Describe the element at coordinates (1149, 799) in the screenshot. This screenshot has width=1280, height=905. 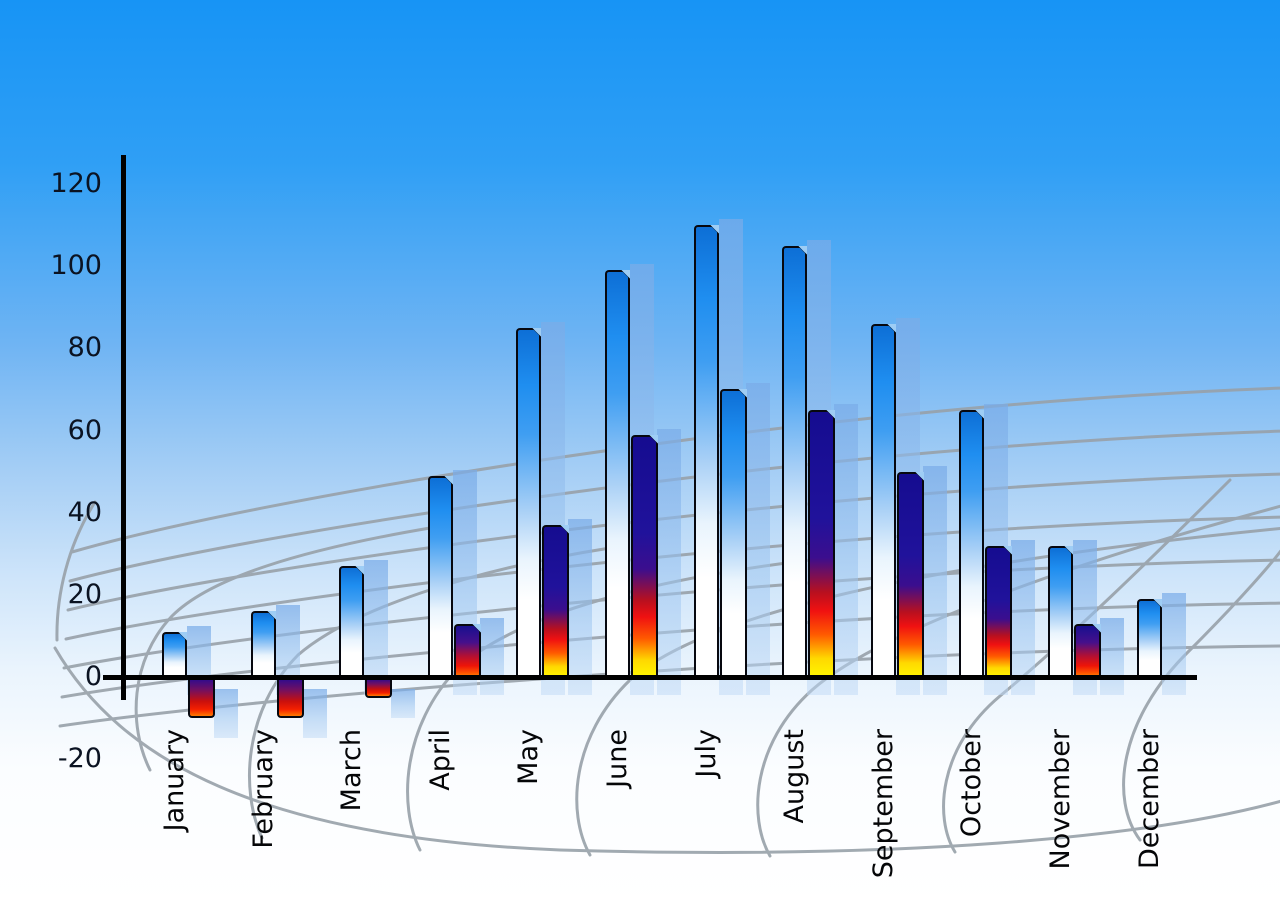
I see `x-tick-label-december: December` at that location.